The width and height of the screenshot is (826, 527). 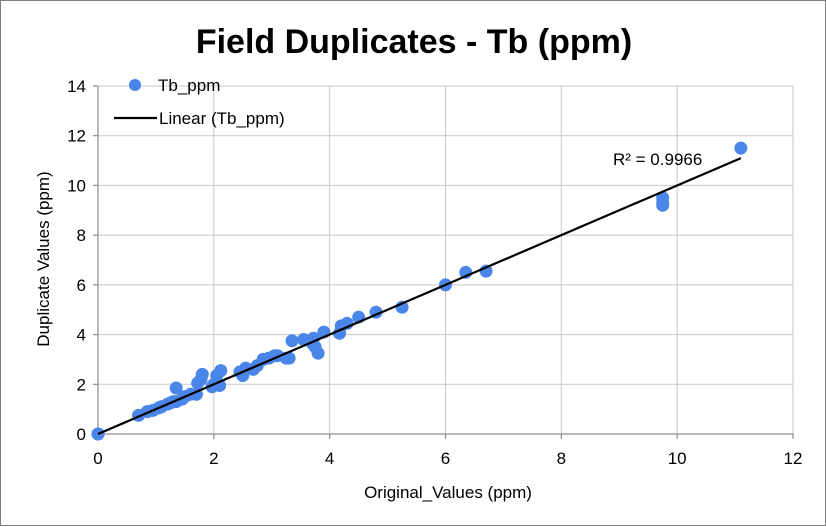 I want to click on y-tick-label: 6, so click(x=81, y=285).